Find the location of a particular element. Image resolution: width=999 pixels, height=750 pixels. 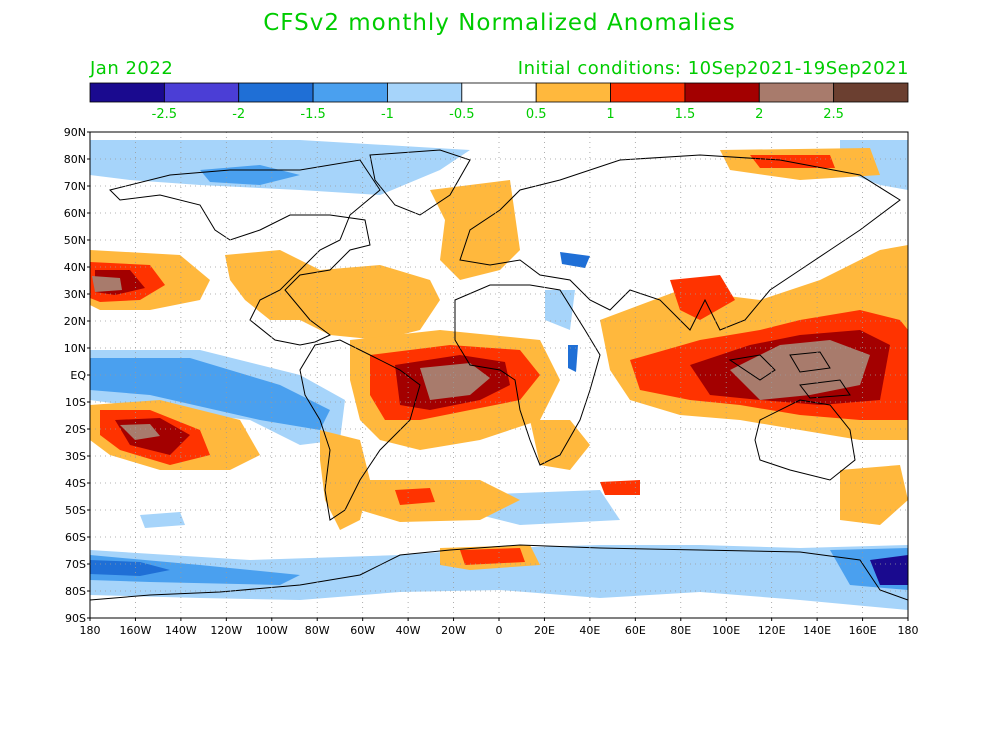

color-scale-label: -1.5 is located at coordinates (312, 114).